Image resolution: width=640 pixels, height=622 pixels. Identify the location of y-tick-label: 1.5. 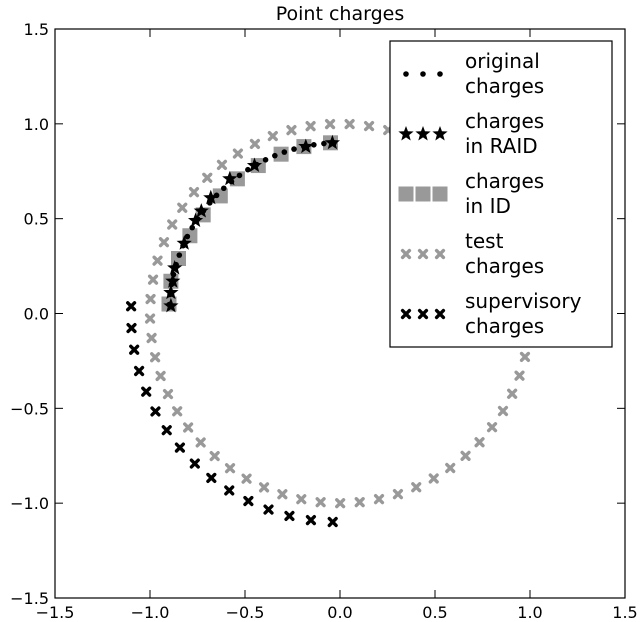
(36, 29).